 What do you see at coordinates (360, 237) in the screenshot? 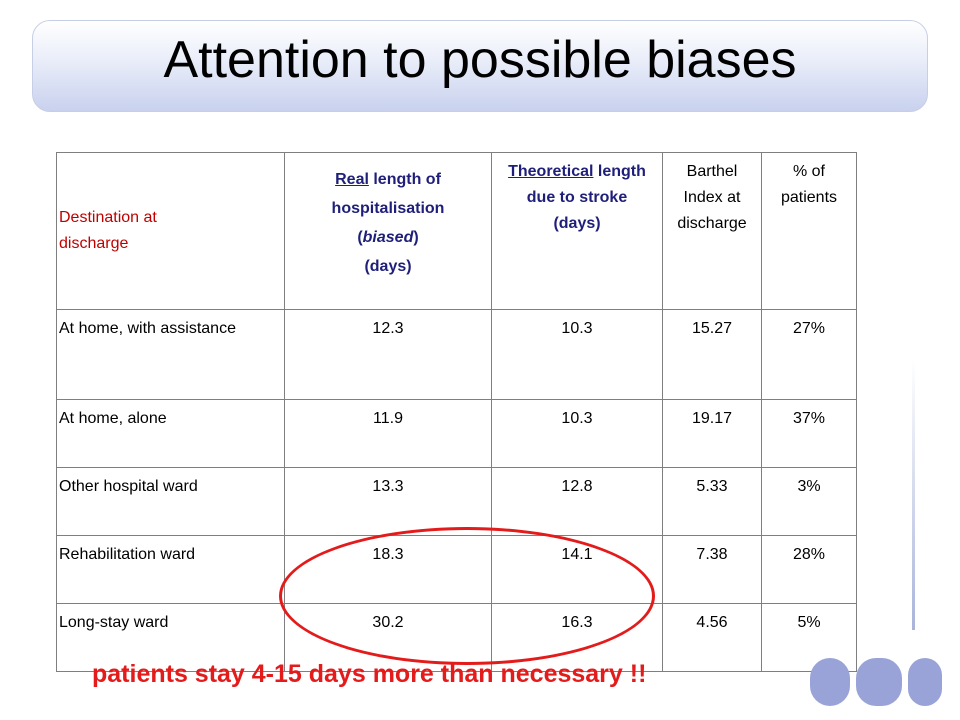
I see `header-real-open: (` at bounding box center [360, 237].